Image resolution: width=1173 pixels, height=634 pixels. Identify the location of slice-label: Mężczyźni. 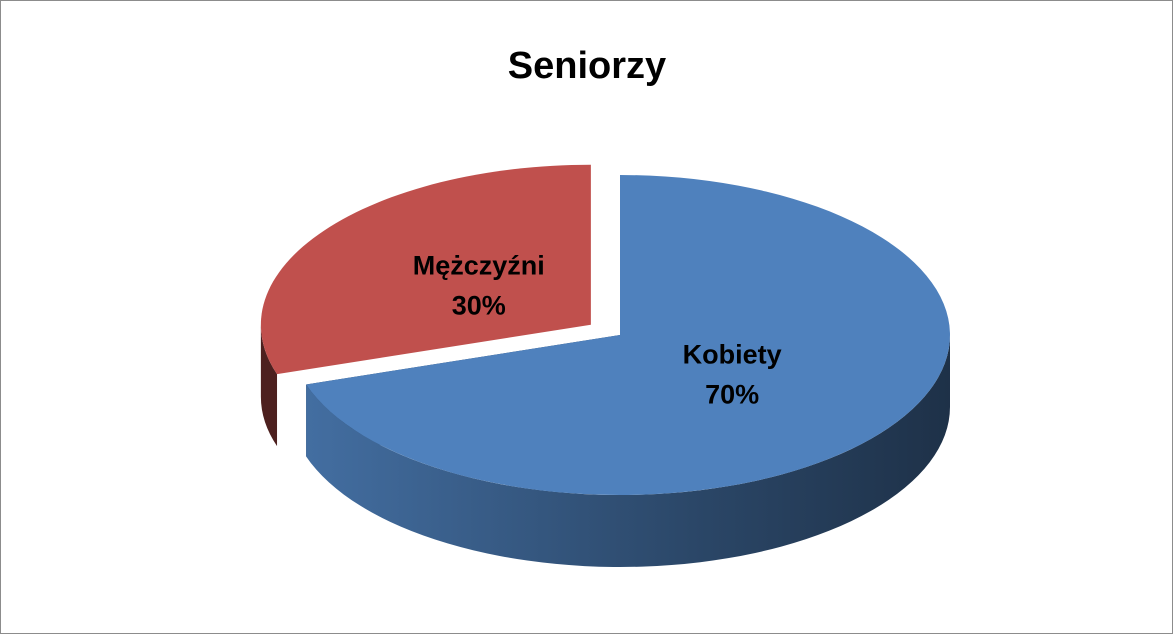
(479, 265).